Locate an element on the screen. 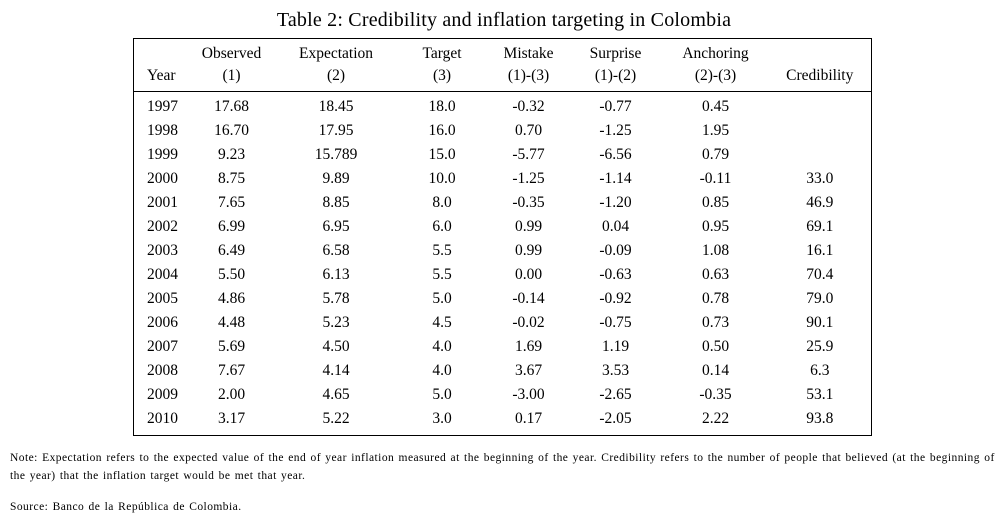 The height and width of the screenshot is (530, 1008). value-cell: 17.68 is located at coordinates (231, 106).